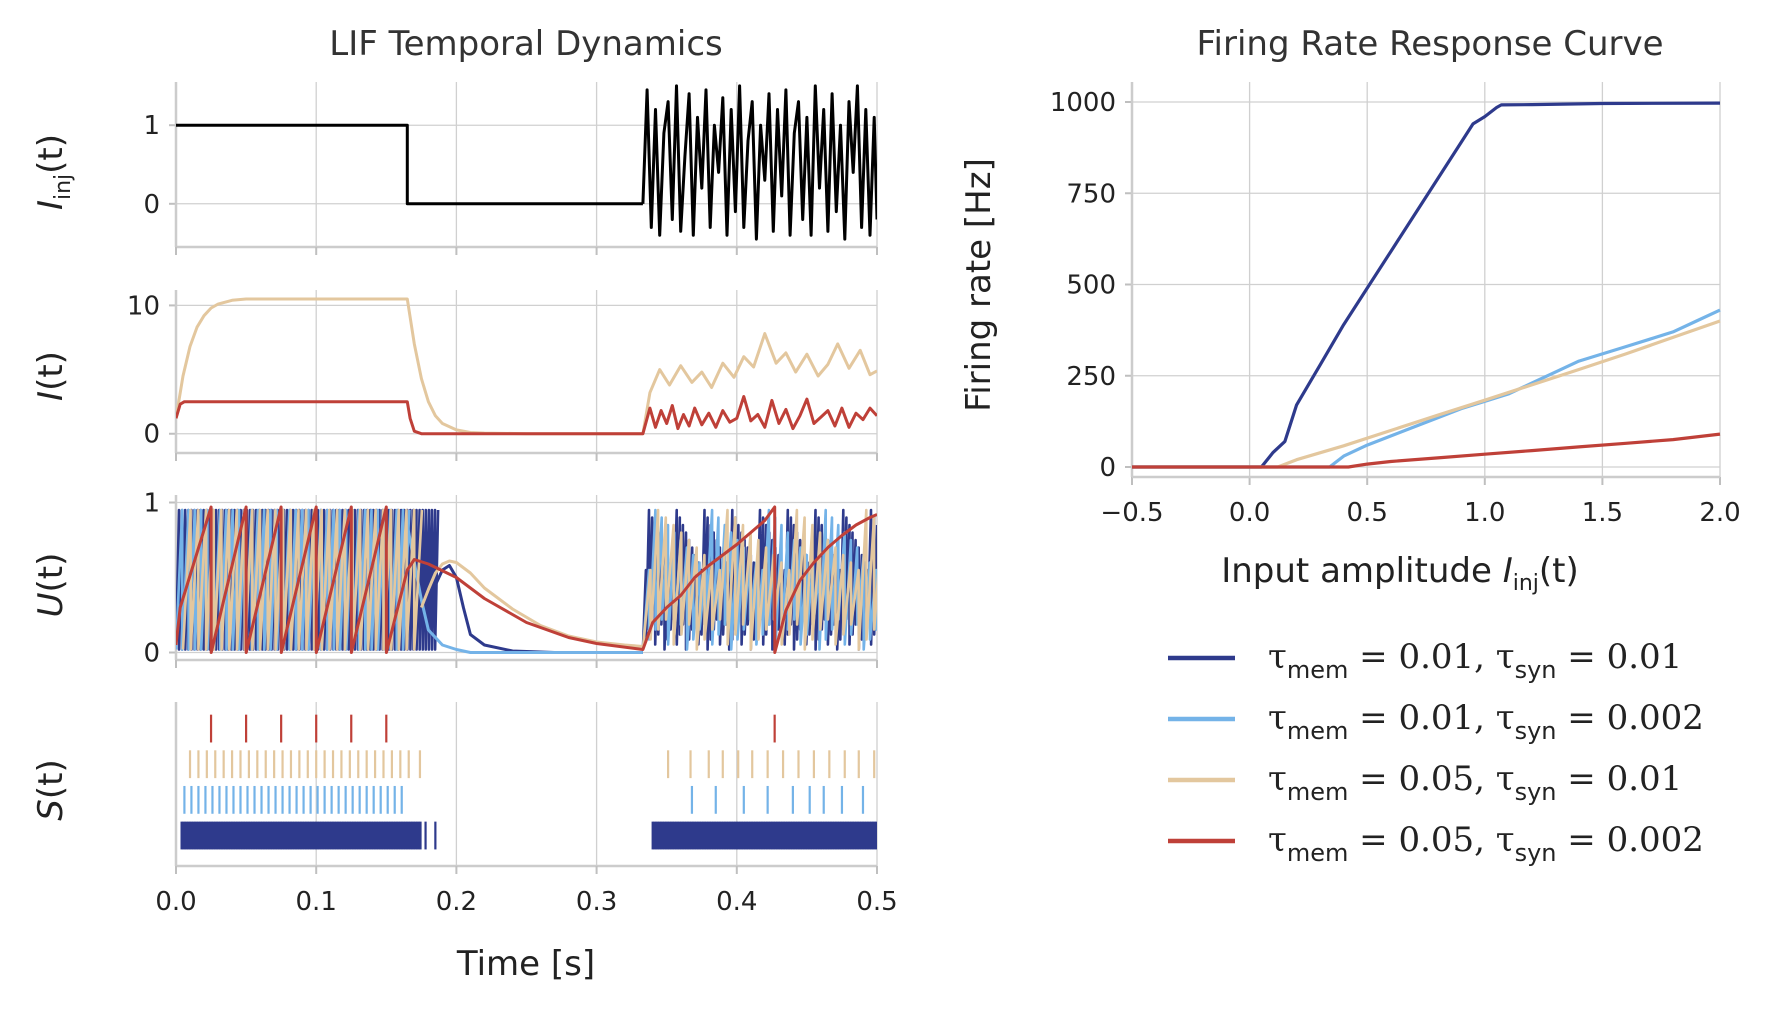 The image size is (1782, 1013). What do you see at coordinates (525, 964) in the screenshot?
I see `left-xlabel: Time [s]` at bounding box center [525, 964].